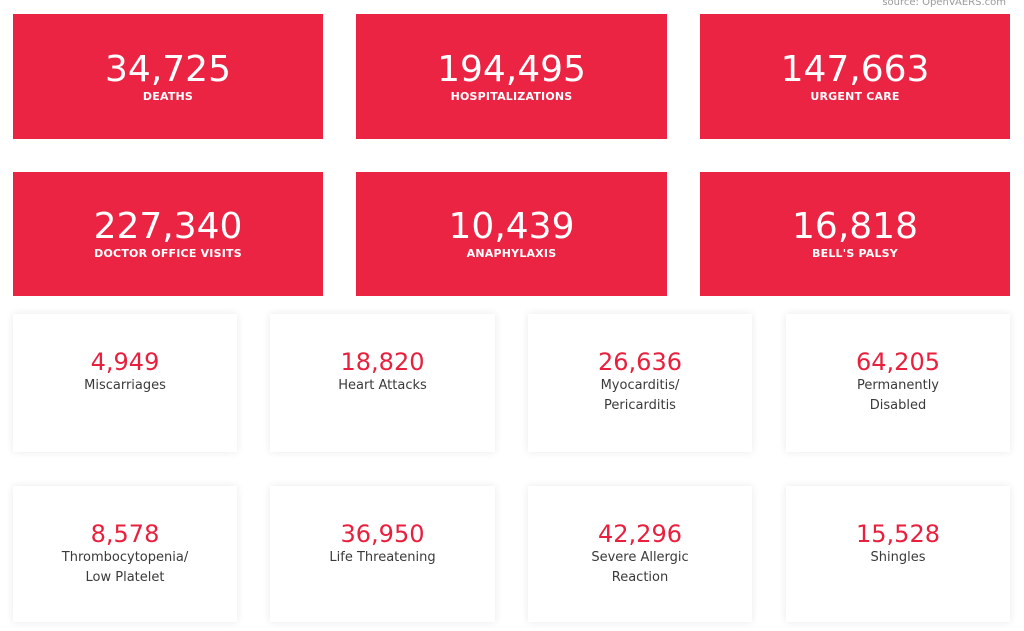  I want to click on stat-label: DEATHS, so click(168, 96).